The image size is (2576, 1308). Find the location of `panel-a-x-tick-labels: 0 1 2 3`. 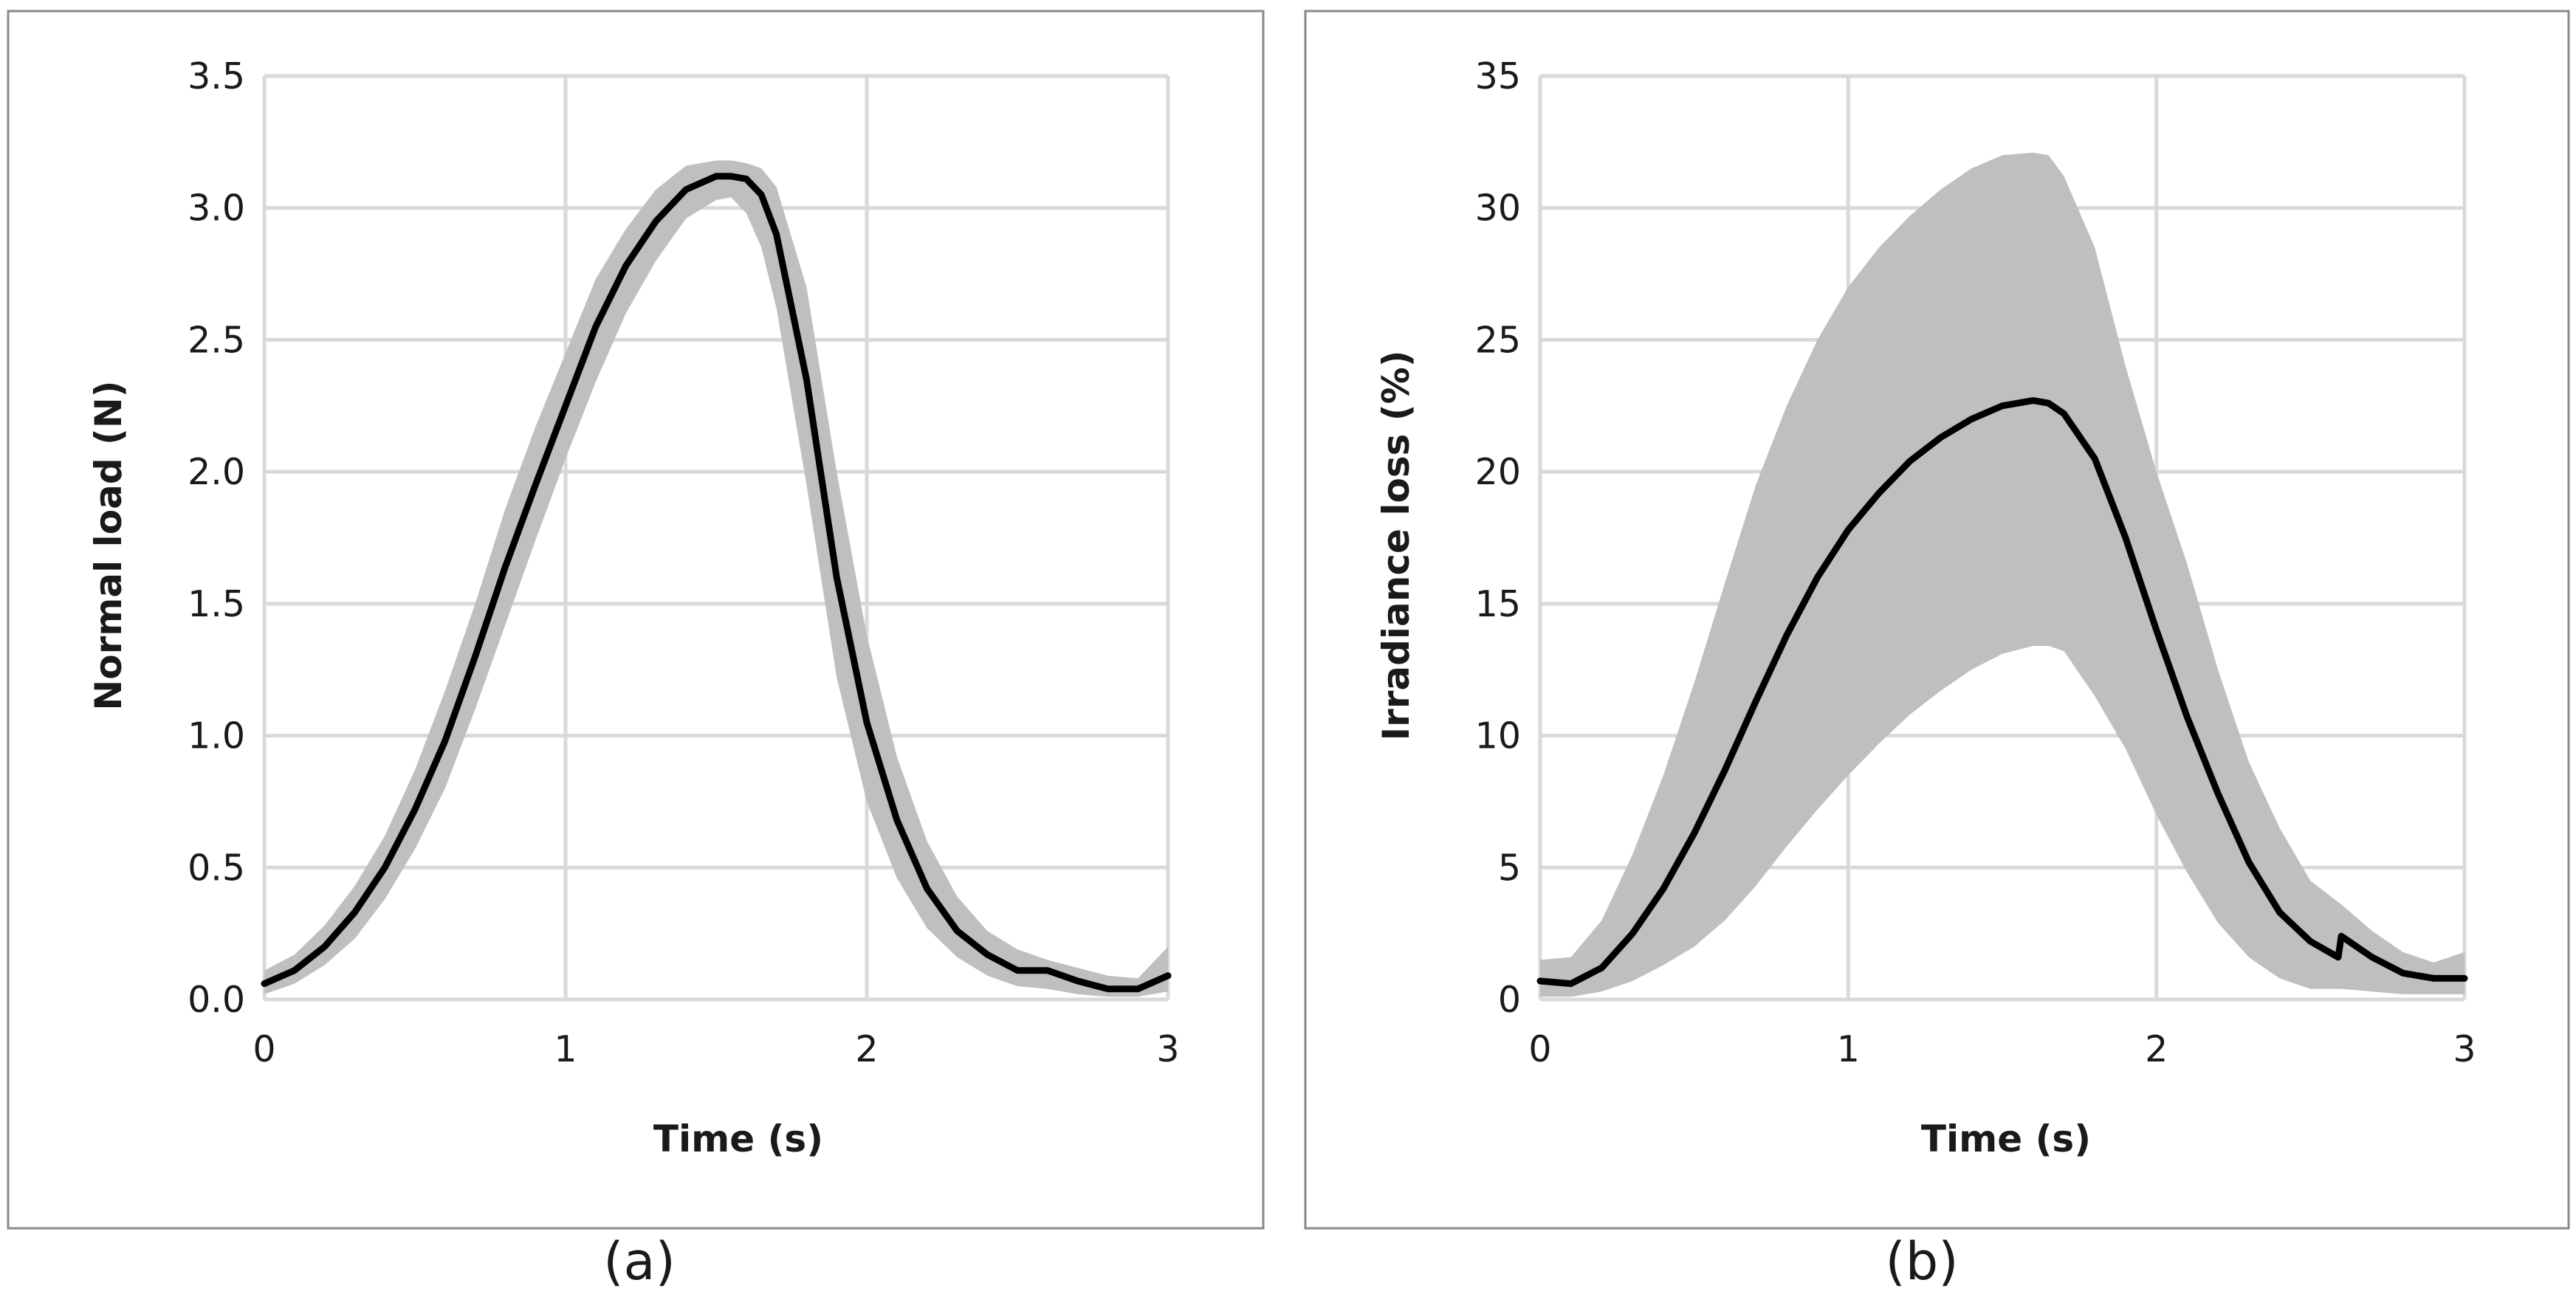

panel-a-x-tick-labels: 0 1 2 3 is located at coordinates (716, 1049).